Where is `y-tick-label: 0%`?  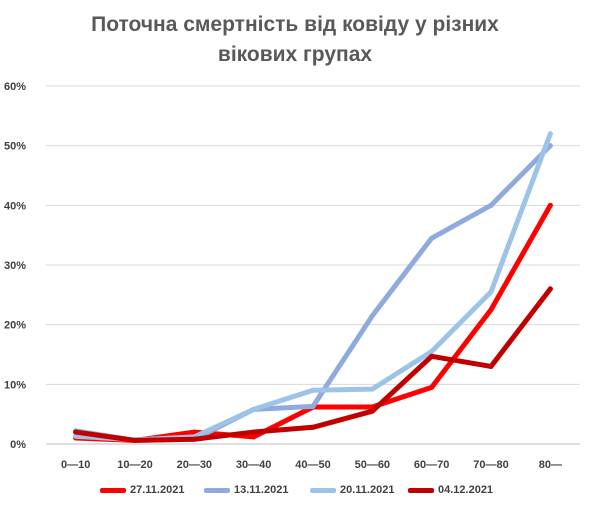
y-tick-label: 0% is located at coordinates (18, 445).